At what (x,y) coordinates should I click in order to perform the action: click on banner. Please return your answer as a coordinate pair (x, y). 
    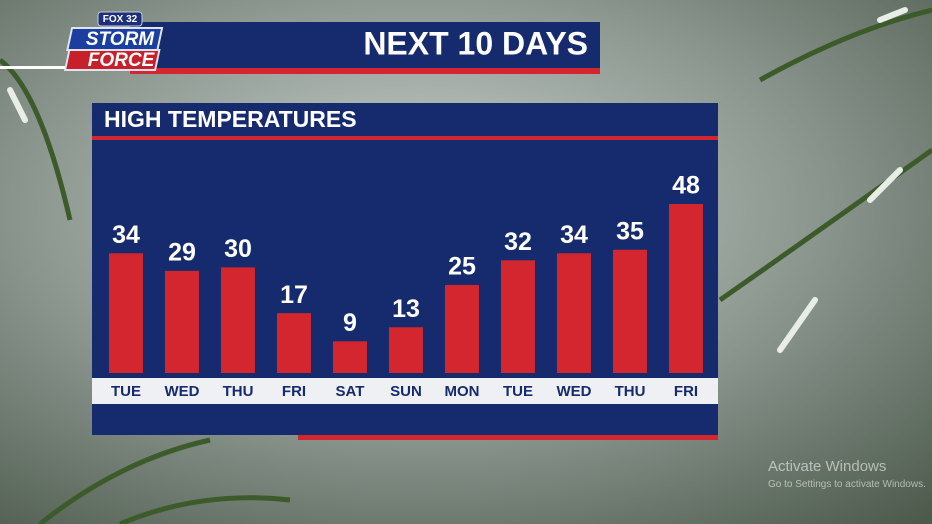
    Looking at the image, I should click on (365, 45).